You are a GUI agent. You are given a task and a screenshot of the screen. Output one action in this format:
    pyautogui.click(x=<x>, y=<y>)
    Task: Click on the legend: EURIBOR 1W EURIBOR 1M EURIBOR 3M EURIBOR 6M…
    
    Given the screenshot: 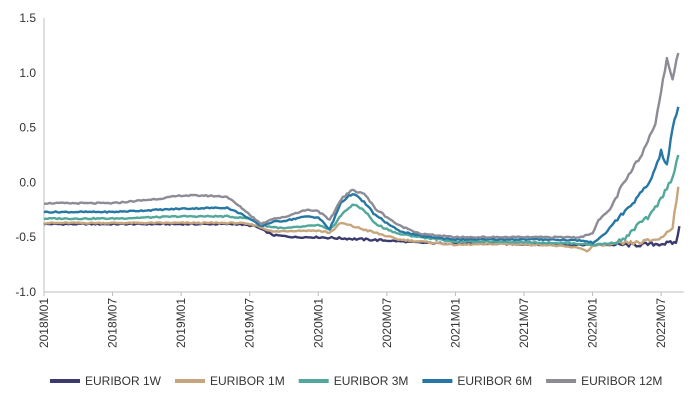 What is the action you would take?
    pyautogui.click(x=356, y=381)
    